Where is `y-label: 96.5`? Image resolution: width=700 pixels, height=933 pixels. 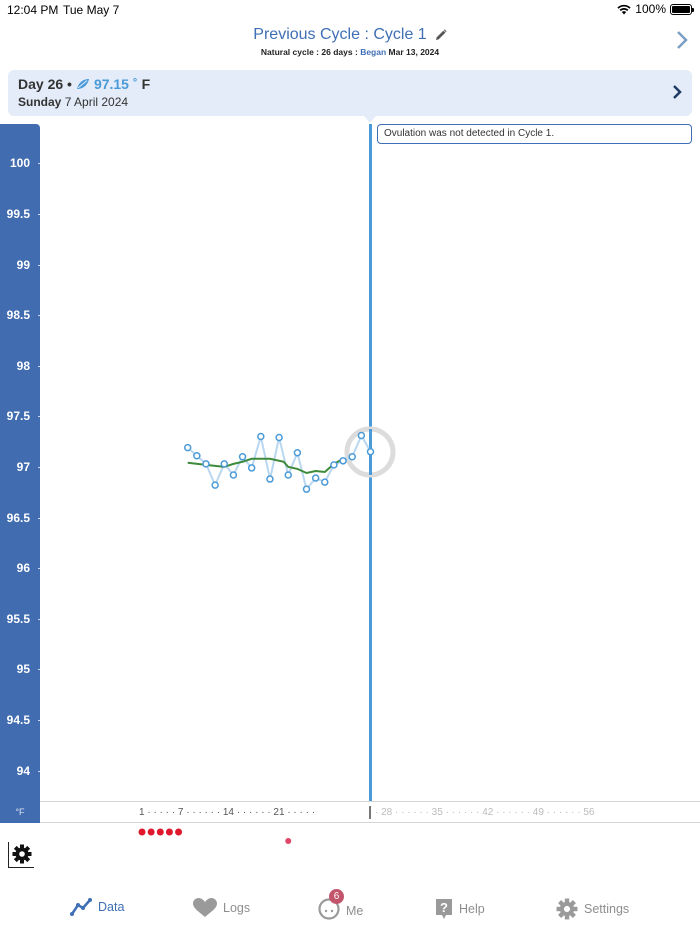
y-label: 96.5 is located at coordinates (18, 518).